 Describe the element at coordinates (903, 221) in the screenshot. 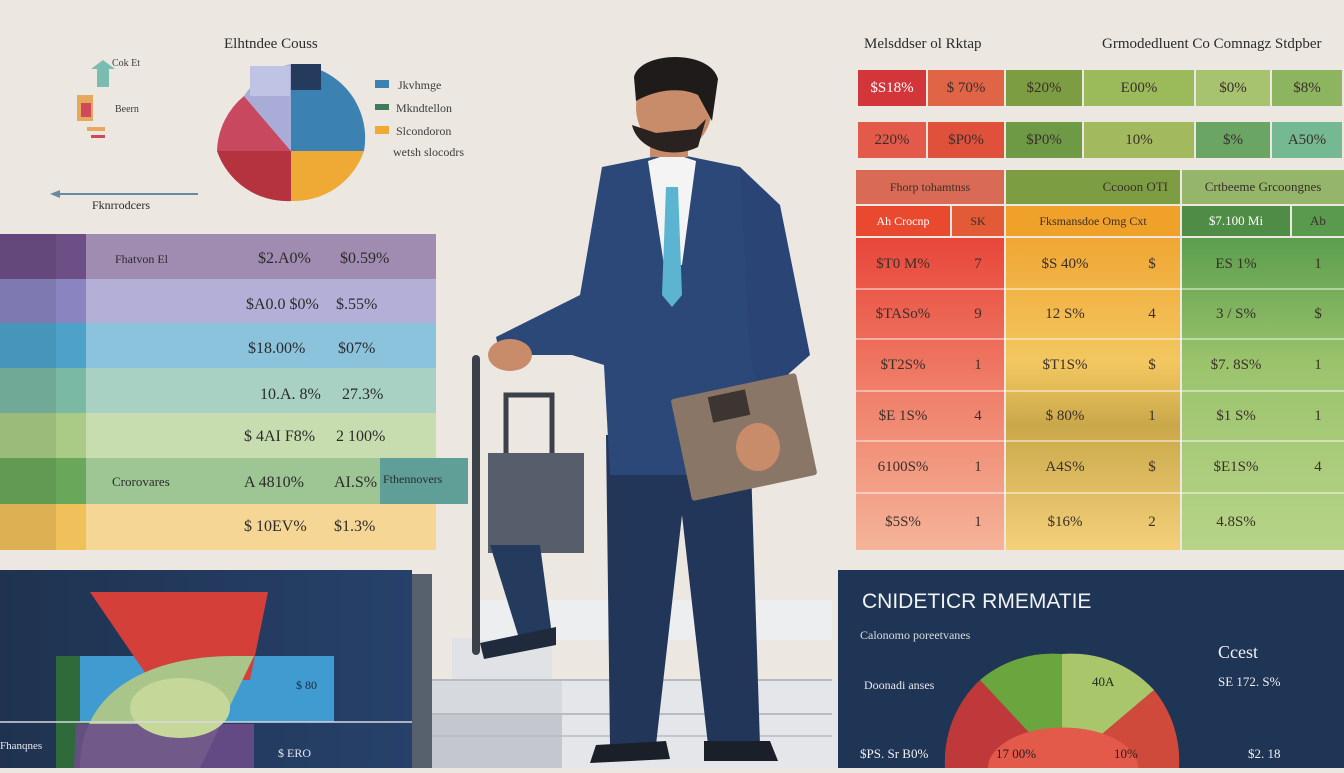

I see `grid-subheader: Ah Crocnp` at that location.